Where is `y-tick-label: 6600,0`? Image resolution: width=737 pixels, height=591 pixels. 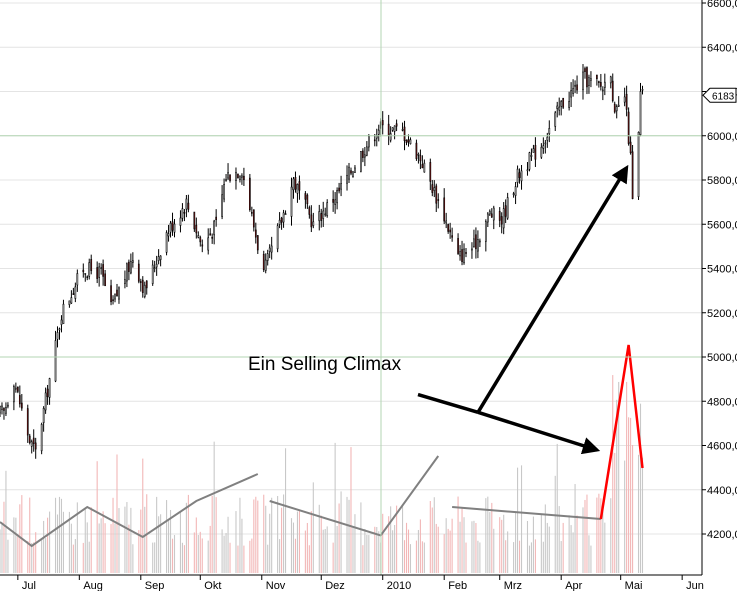
y-tick-label: 6600,0 is located at coordinates (722, 5).